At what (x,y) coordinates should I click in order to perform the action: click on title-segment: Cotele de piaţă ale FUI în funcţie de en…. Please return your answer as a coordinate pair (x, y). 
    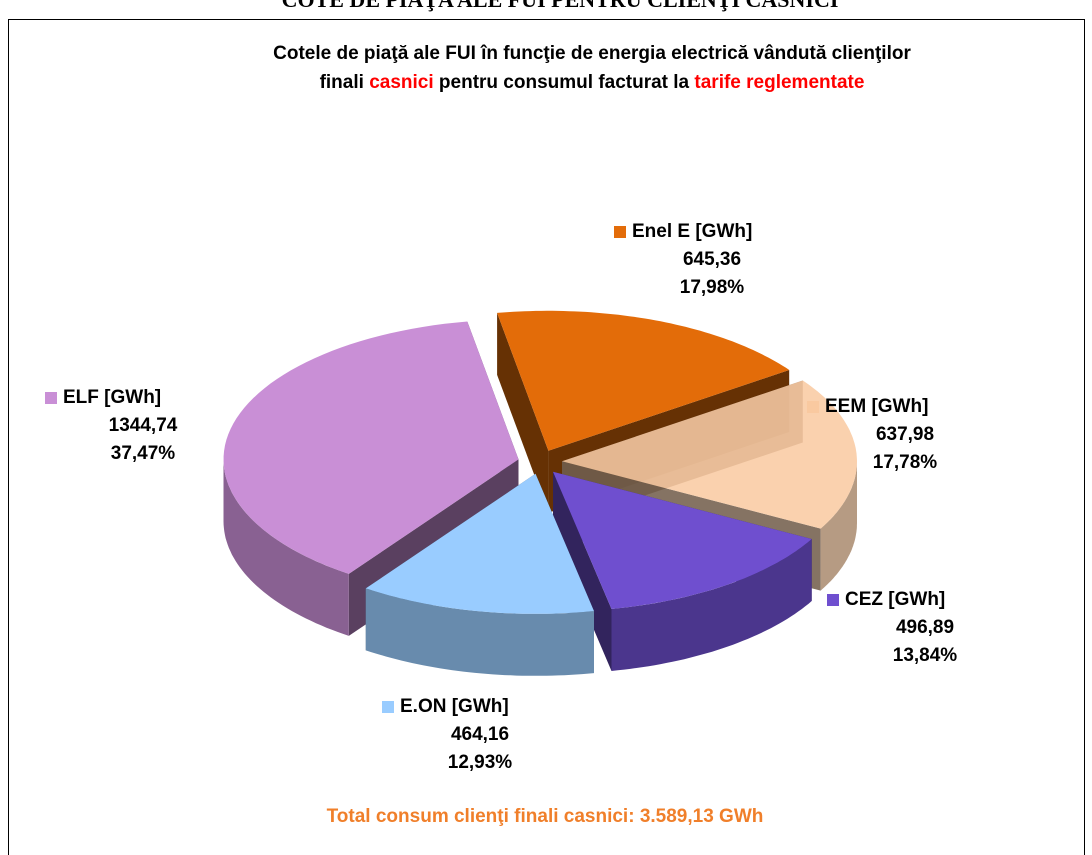
    Looking at the image, I should click on (592, 53).